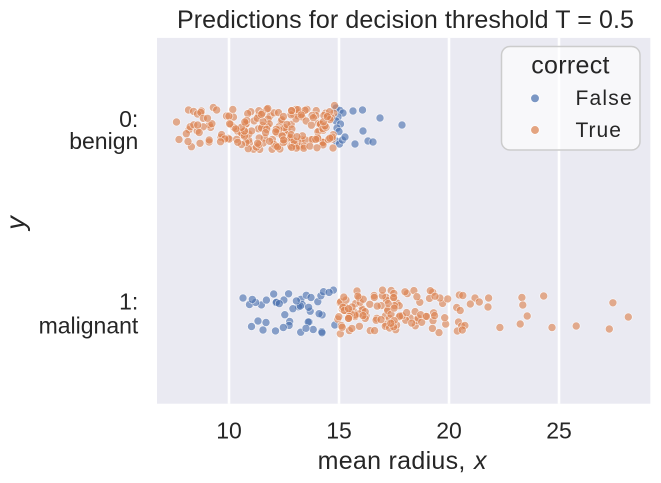 The width and height of the screenshot is (661, 483). What do you see at coordinates (403, 461) in the screenshot?
I see `svg-text: mean radius, x` at bounding box center [403, 461].